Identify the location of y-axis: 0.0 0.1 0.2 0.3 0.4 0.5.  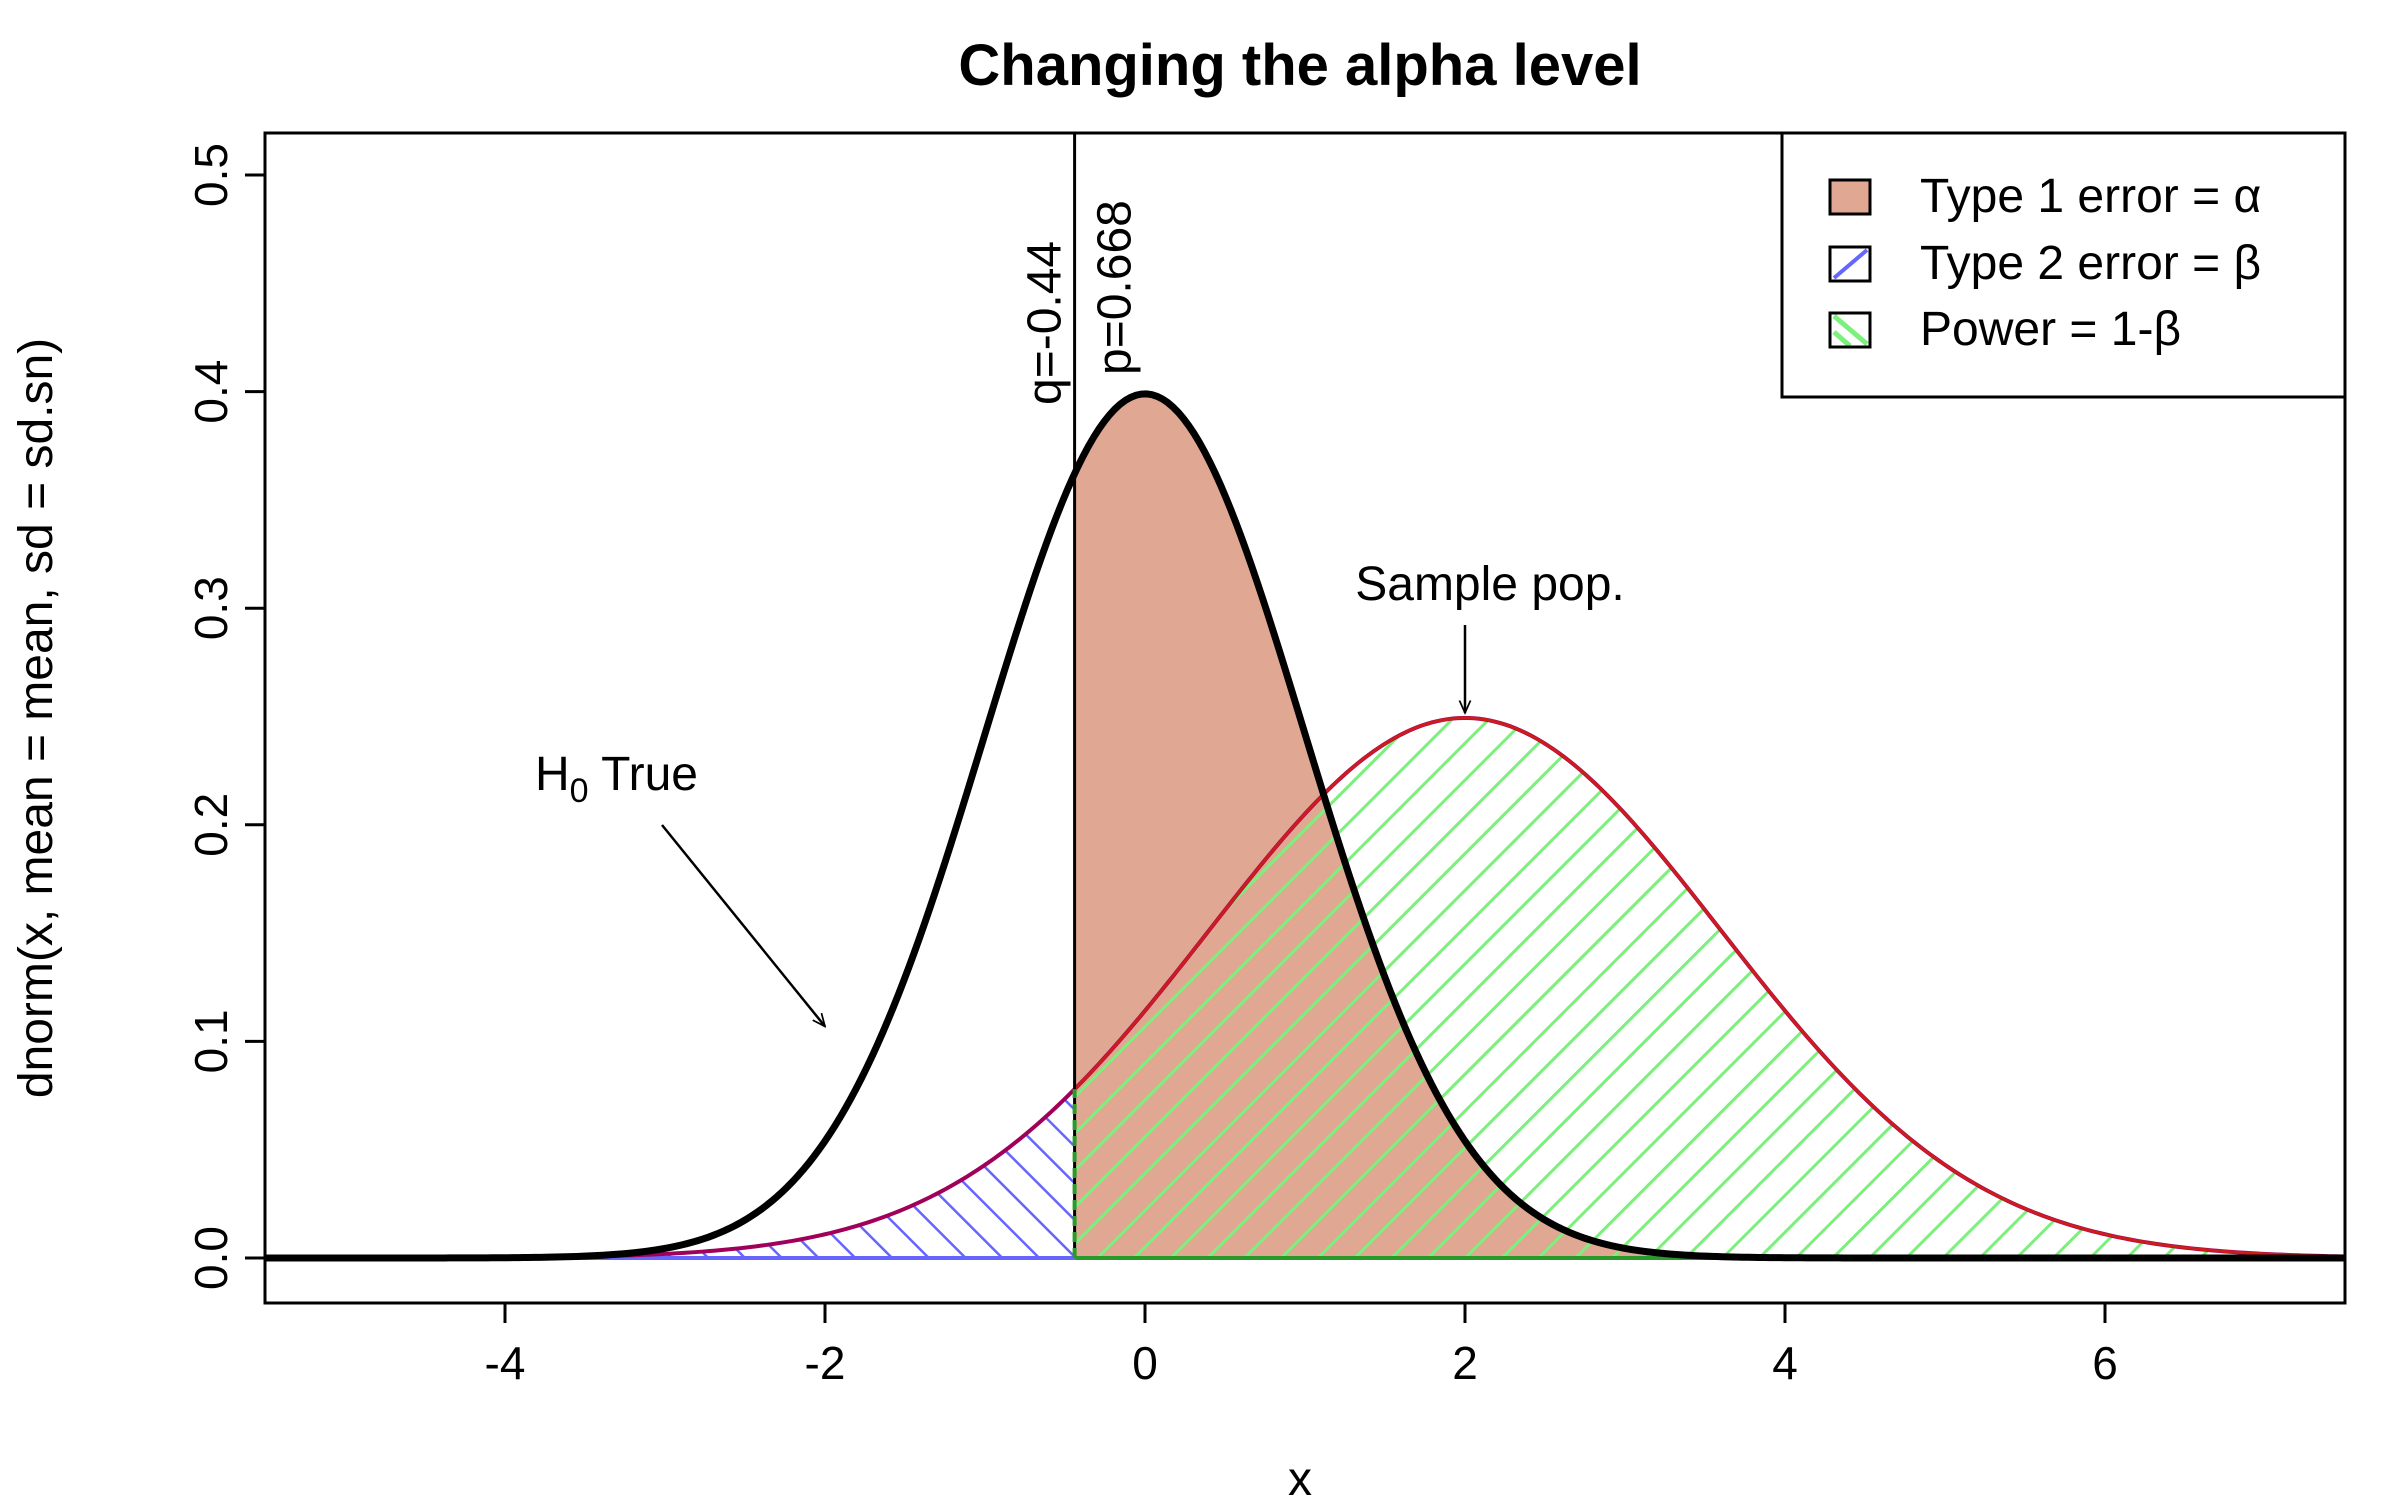
(225, 716).